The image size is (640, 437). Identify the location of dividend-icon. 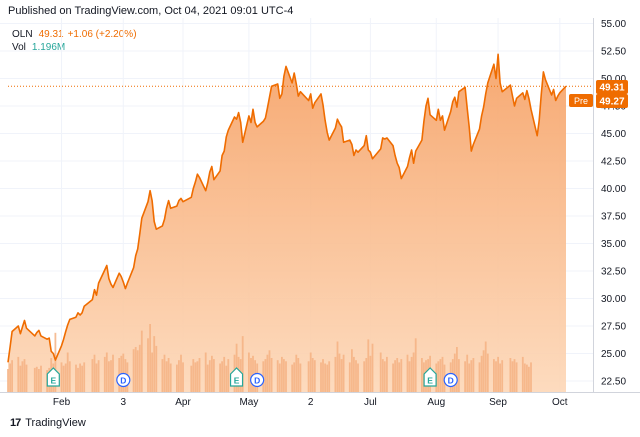
(450, 380).